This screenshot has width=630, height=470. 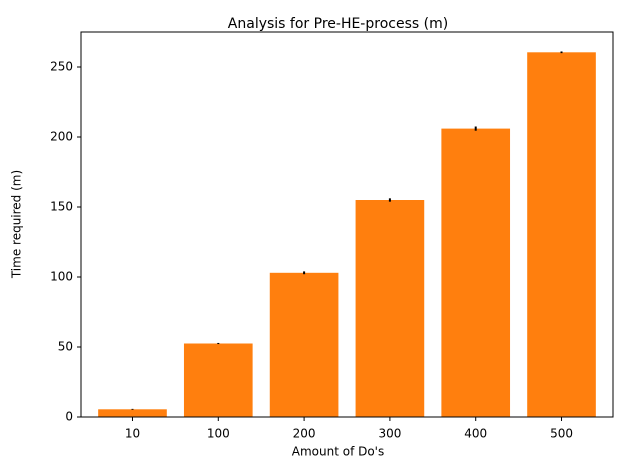 What do you see at coordinates (65, 347) in the screenshot?
I see `y-tick-label-50: 50` at bounding box center [65, 347].